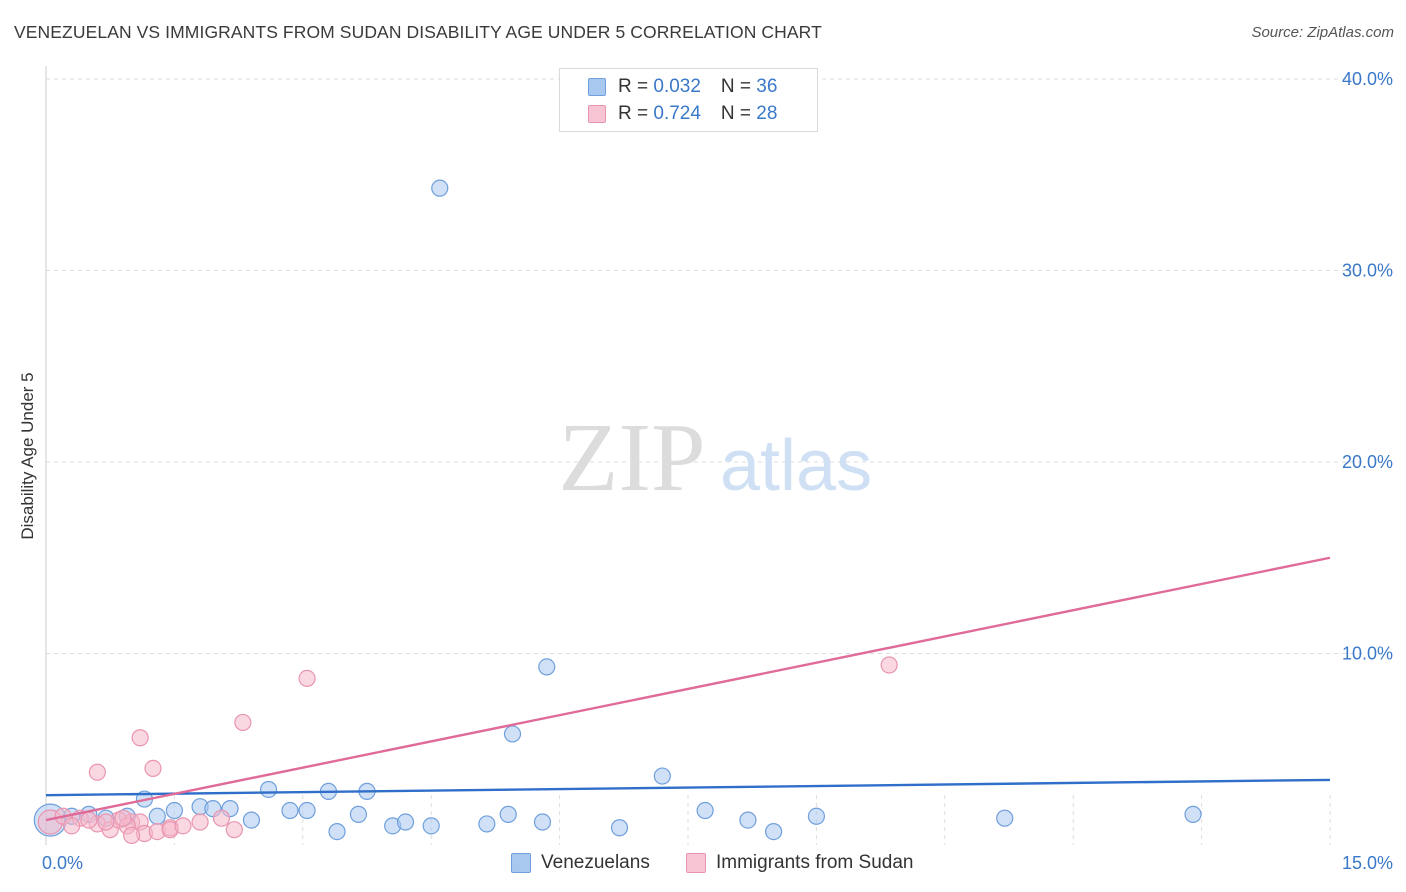 The width and height of the screenshot is (1406, 892). I want to click on watermark-zip: ZIP, so click(632, 458).